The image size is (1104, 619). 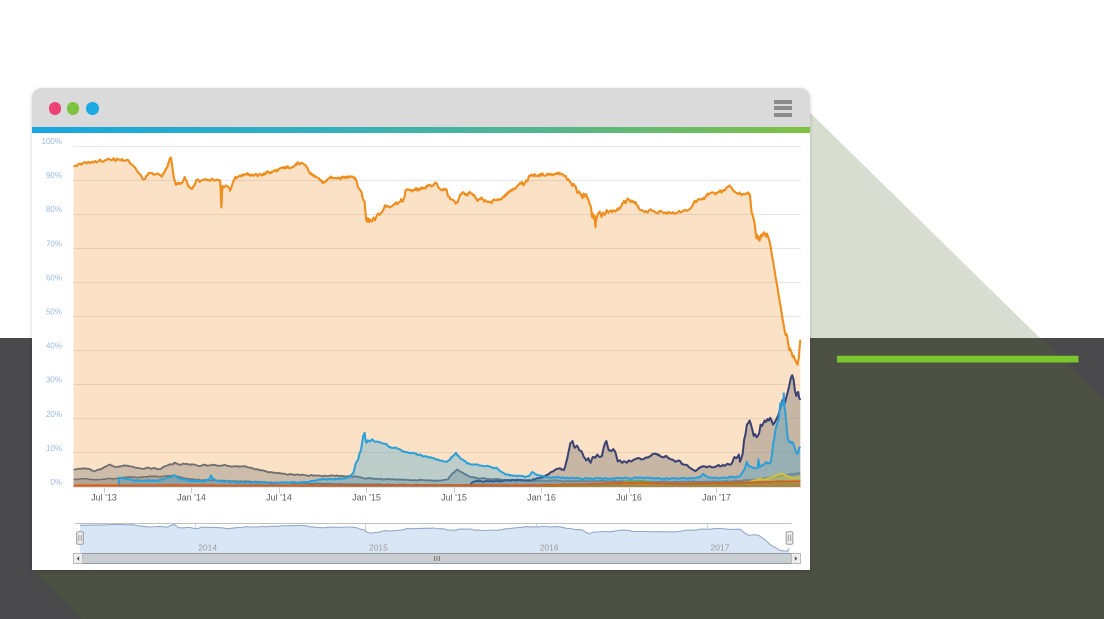 What do you see at coordinates (279, 498) in the screenshot?
I see `svg-text: Jul '14` at bounding box center [279, 498].